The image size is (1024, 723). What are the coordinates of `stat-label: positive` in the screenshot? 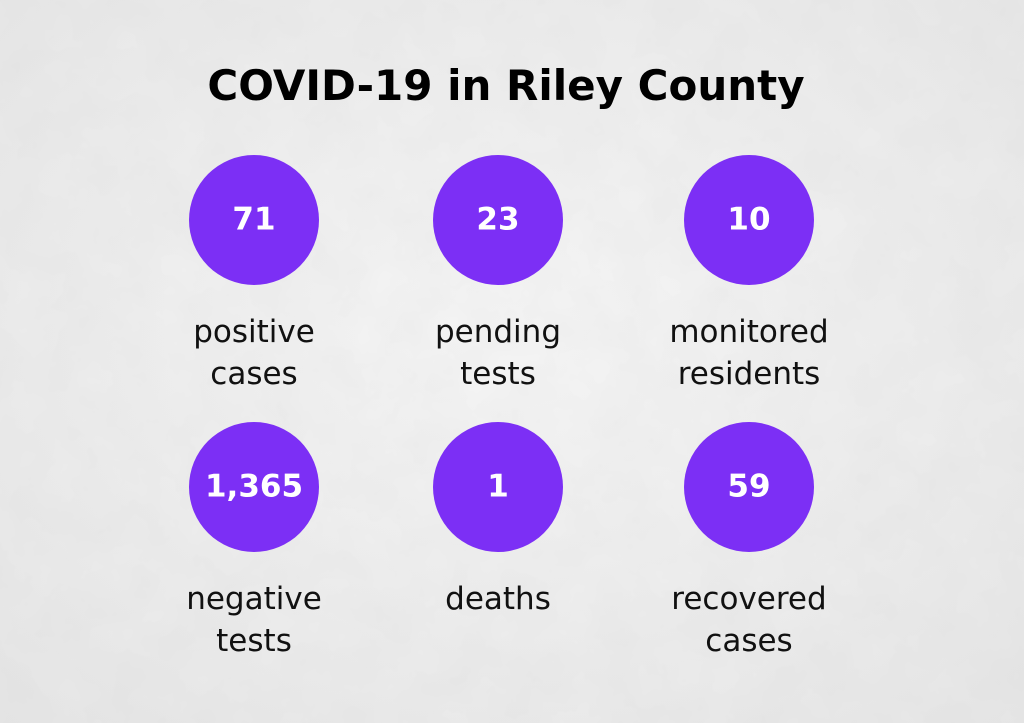 It's located at (254, 332).